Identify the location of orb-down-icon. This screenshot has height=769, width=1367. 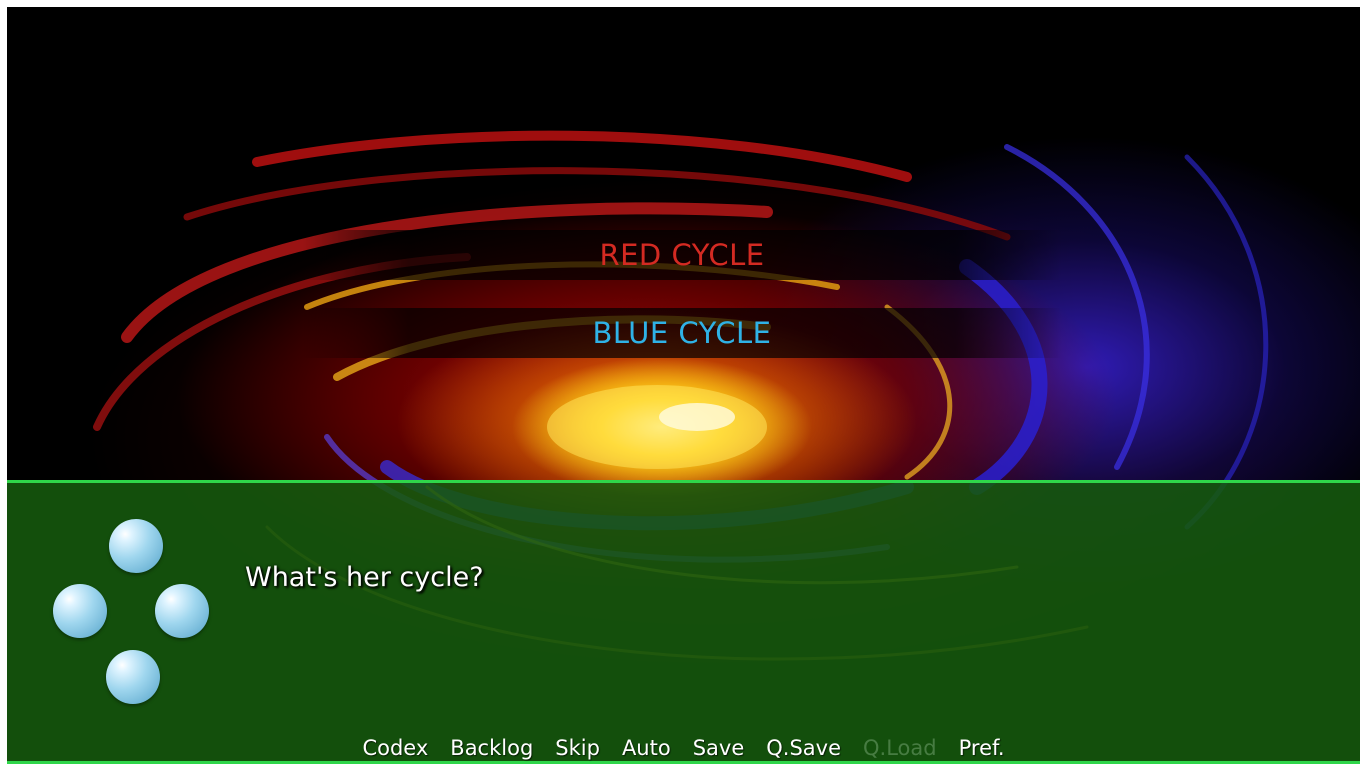
(133, 677).